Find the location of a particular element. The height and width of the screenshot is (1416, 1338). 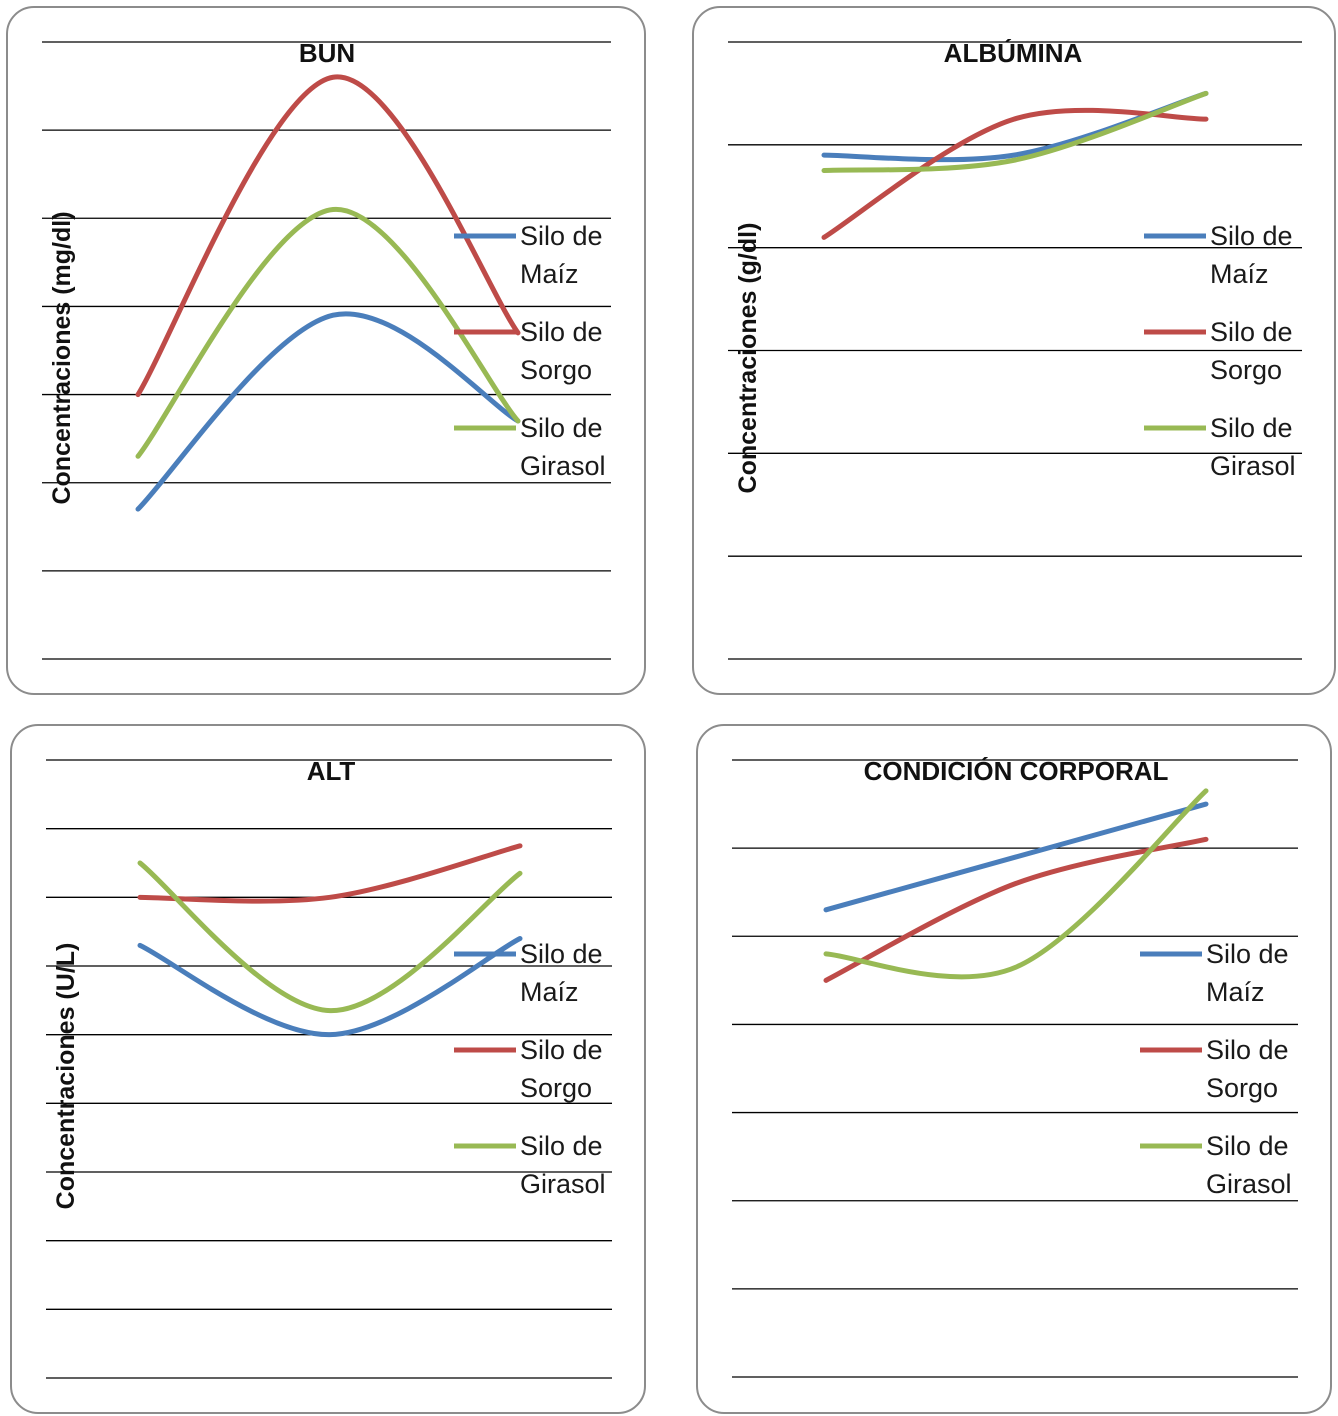

chart-title: ALT is located at coordinates (331, 771).